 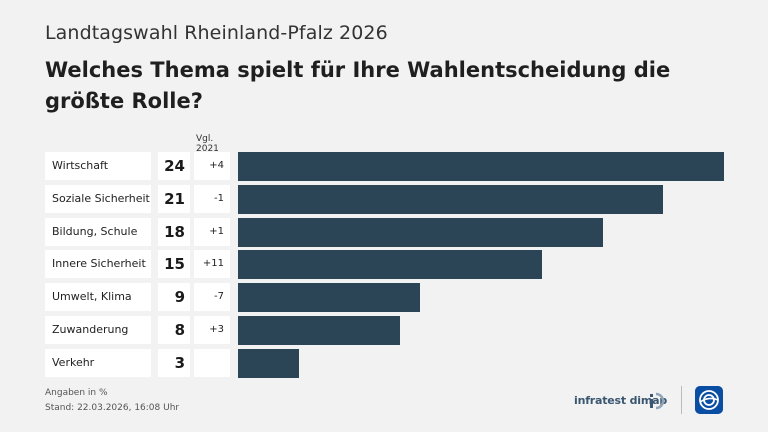 I want to click on change-label: +11, so click(x=212, y=264).